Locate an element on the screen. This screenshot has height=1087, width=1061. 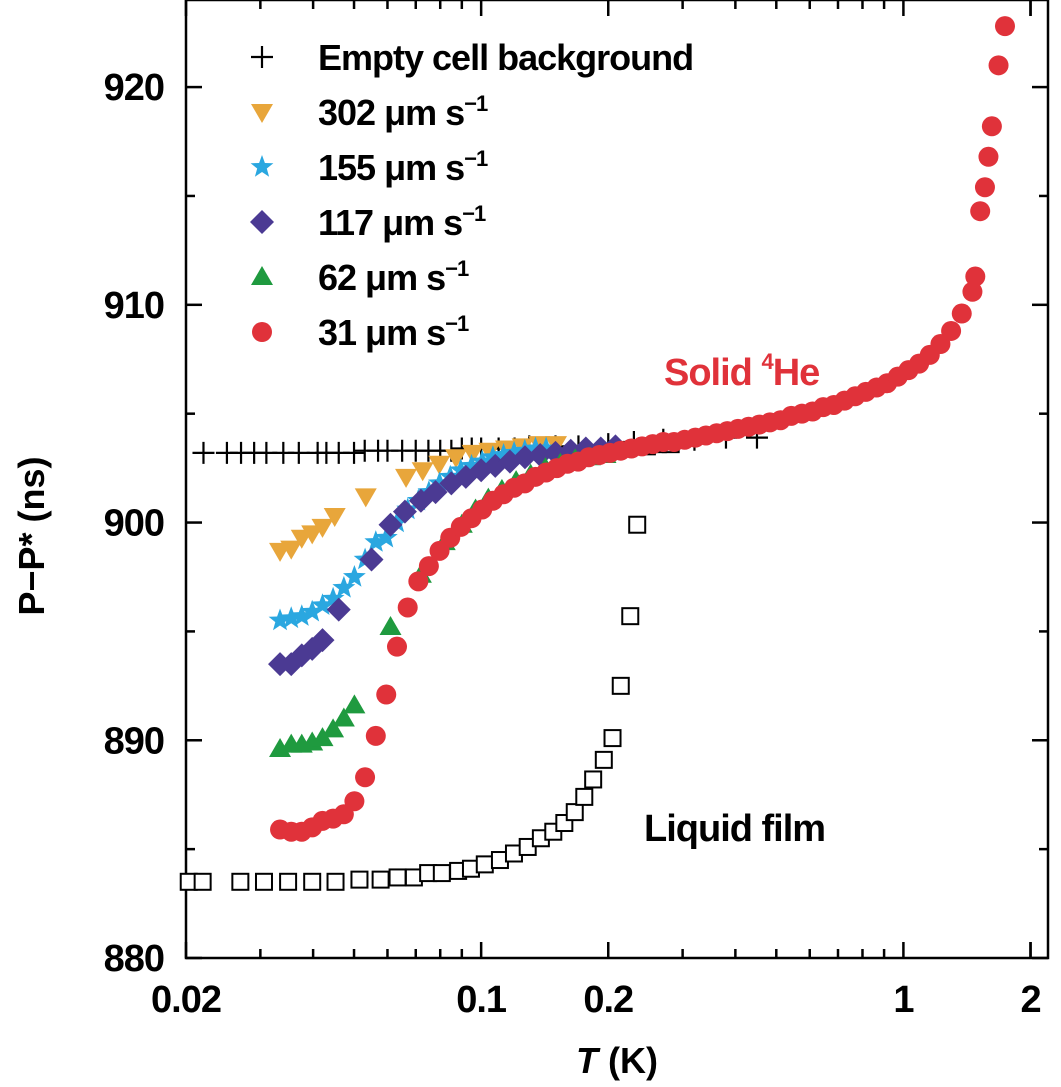
annotation-liquid-film: Liquid film is located at coordinates (734, 829).